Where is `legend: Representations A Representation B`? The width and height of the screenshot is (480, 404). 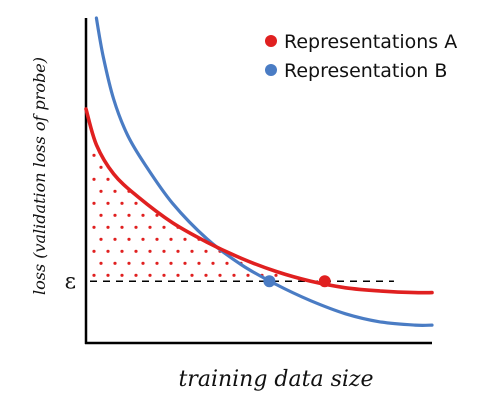 legend: Representations A Representation B is located at coordinates (361, 56).